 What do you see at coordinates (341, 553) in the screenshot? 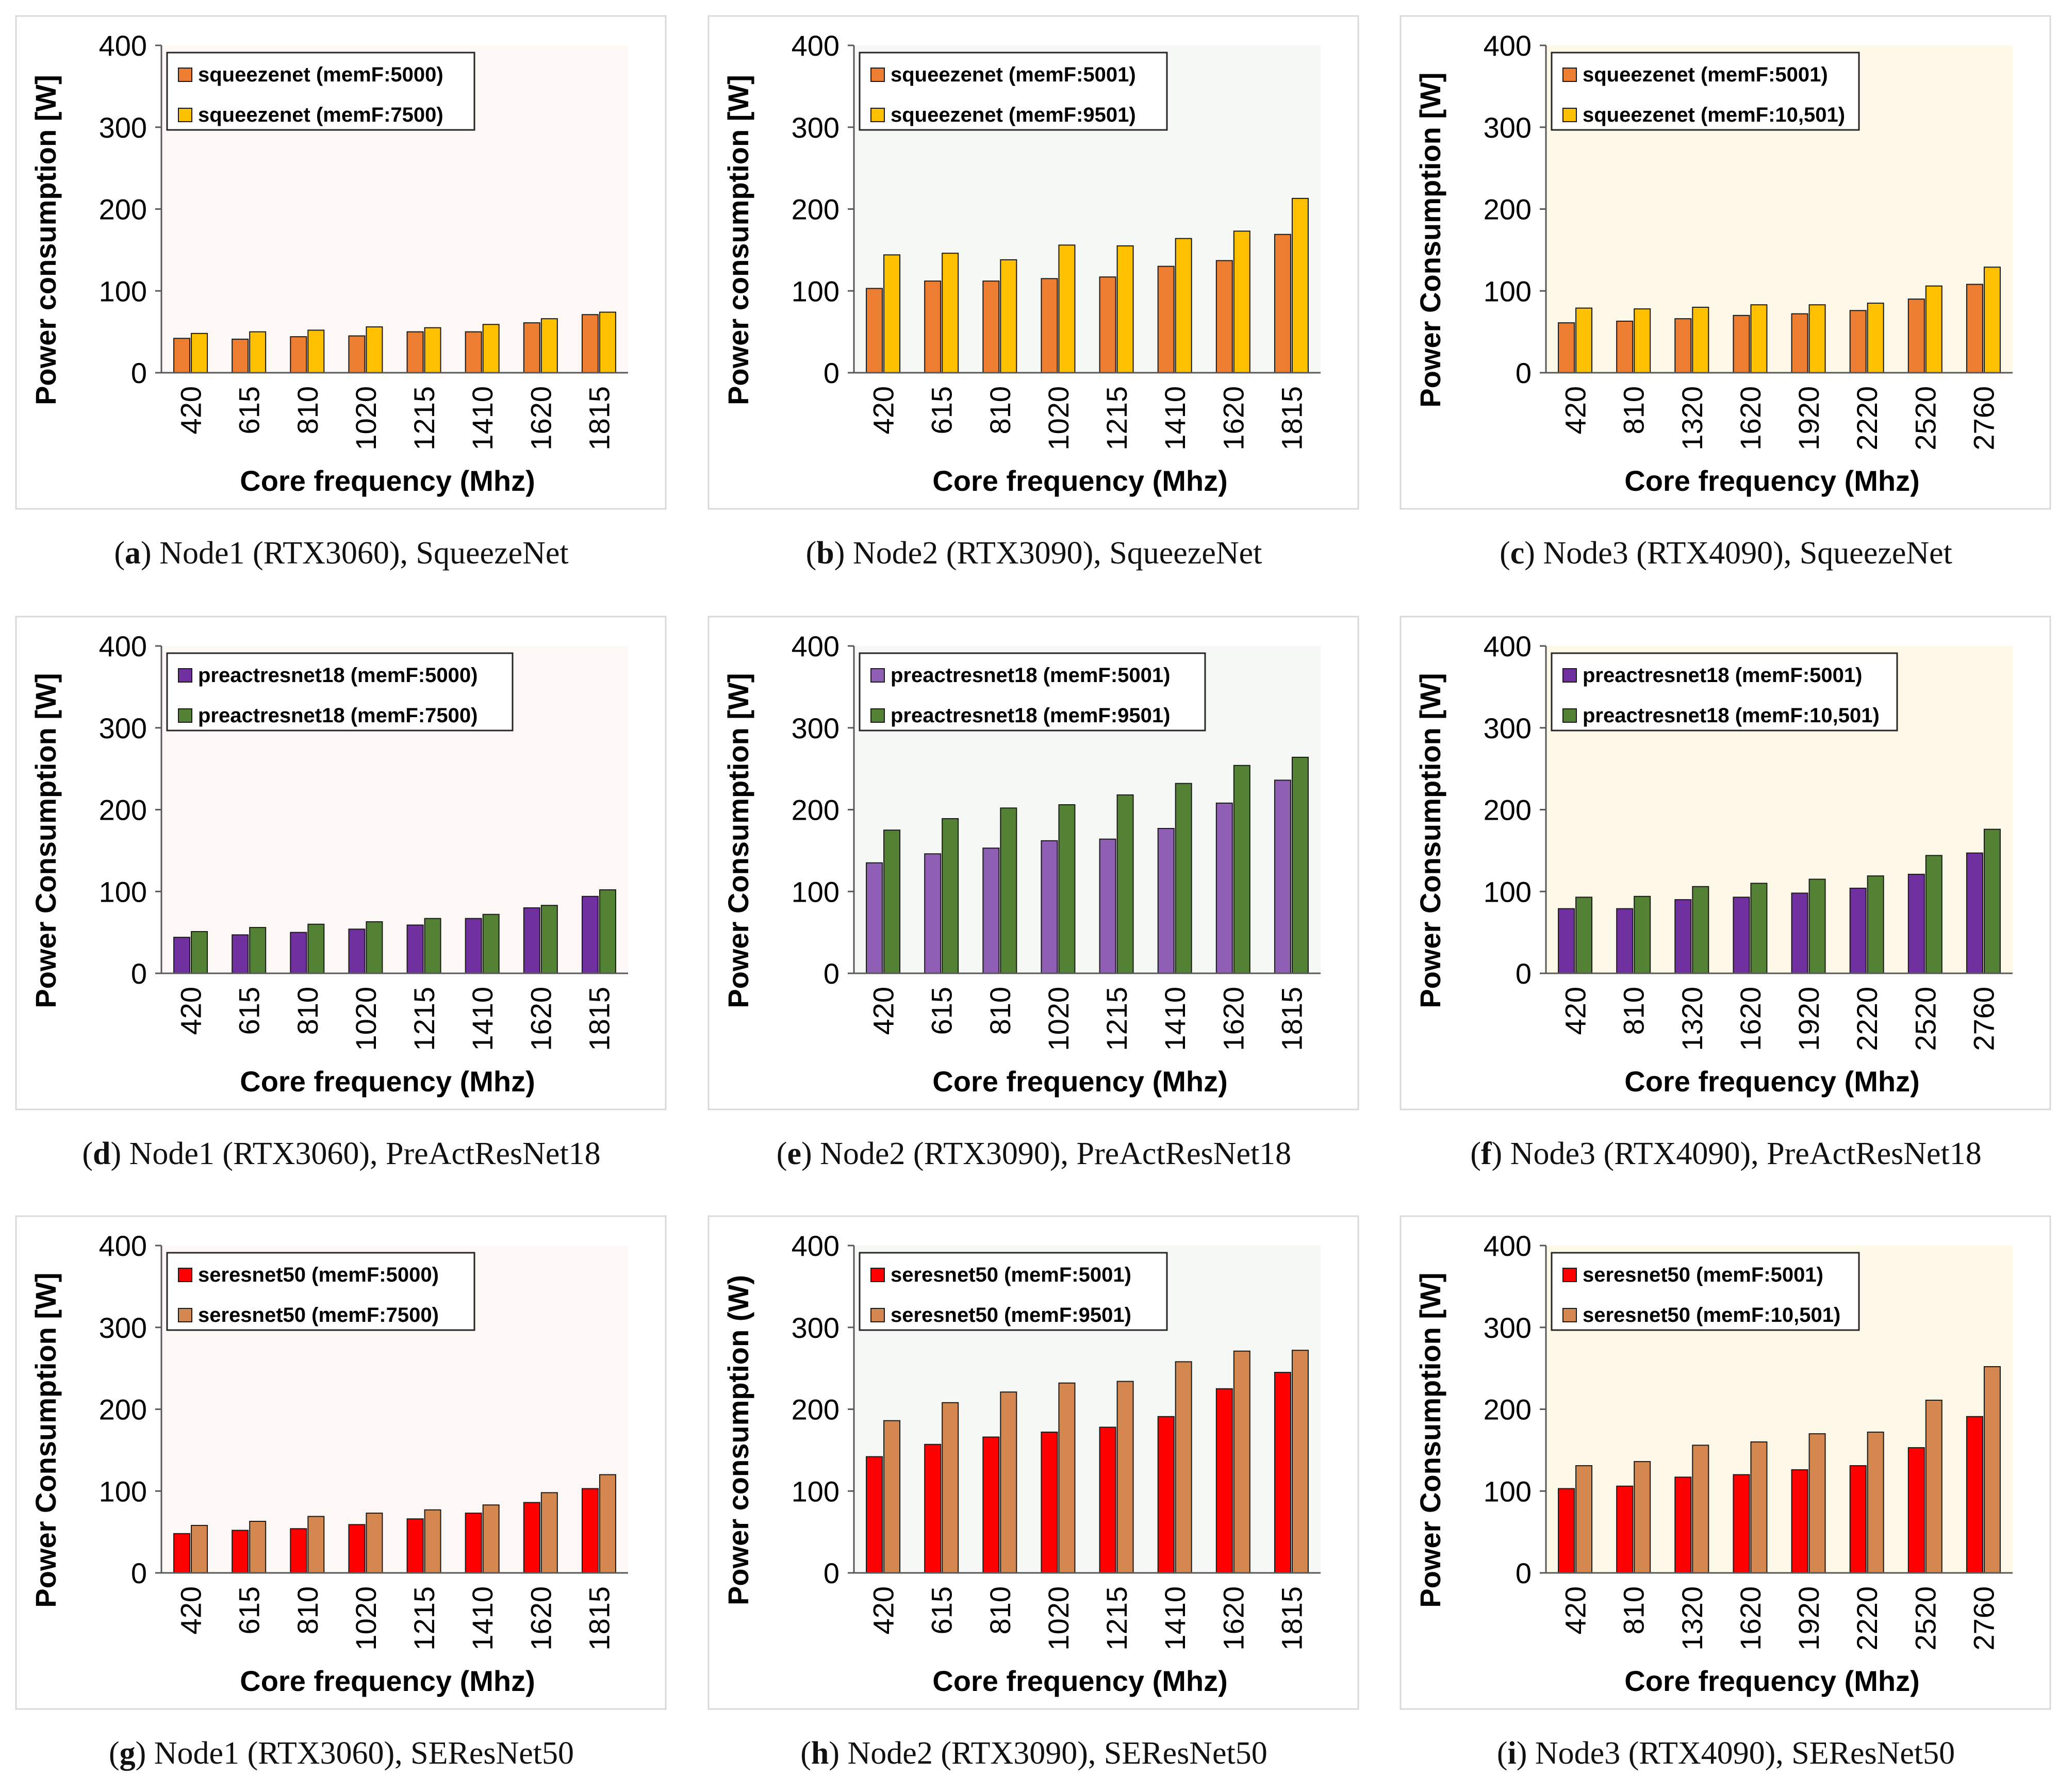
I see `subfigure-caption: (a) Node1 (RTX3060), SqueezeNet` at bounding box center [341, 553].